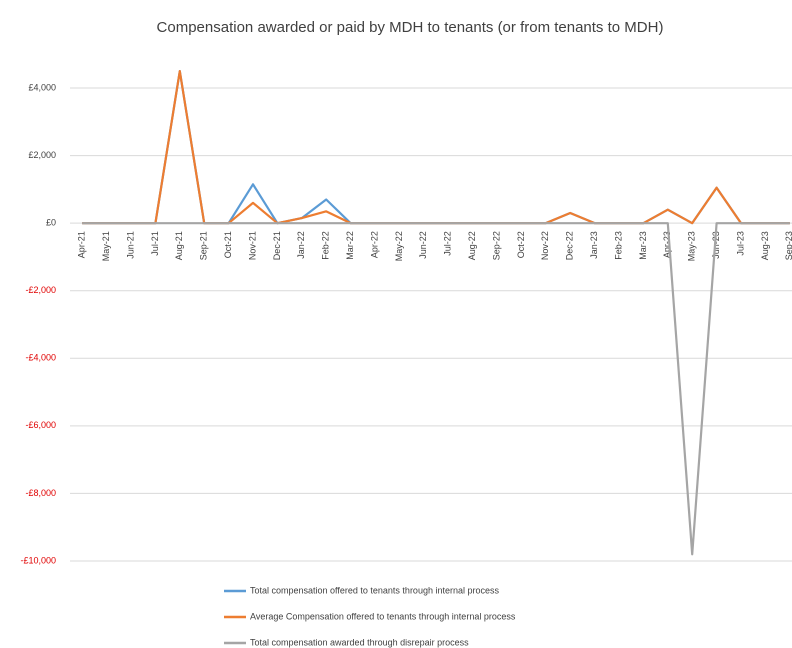  Describe the element at coordinates (399, 246) in the screenshot. I see `x-tick-label: May-22` at that location.